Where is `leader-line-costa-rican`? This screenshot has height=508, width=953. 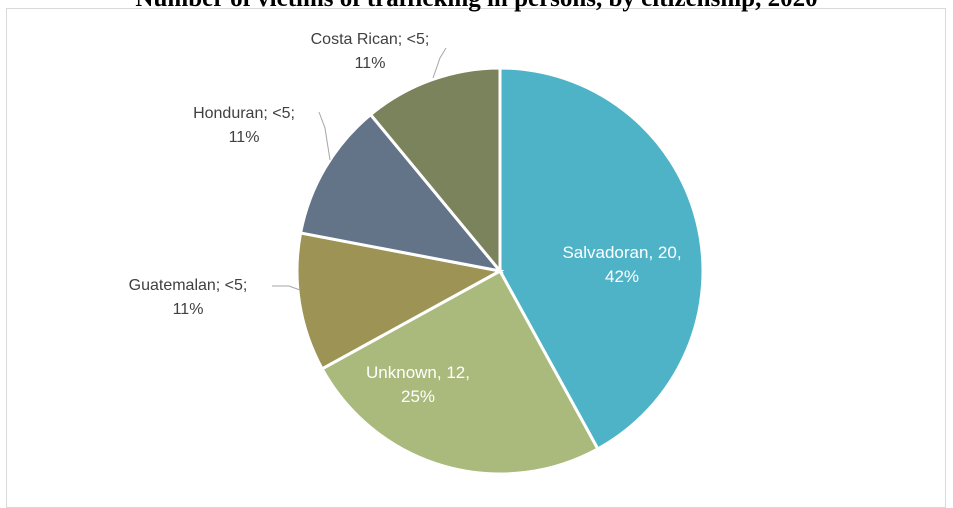
leader-line-costa-rican is located at coordinates (439, 63).